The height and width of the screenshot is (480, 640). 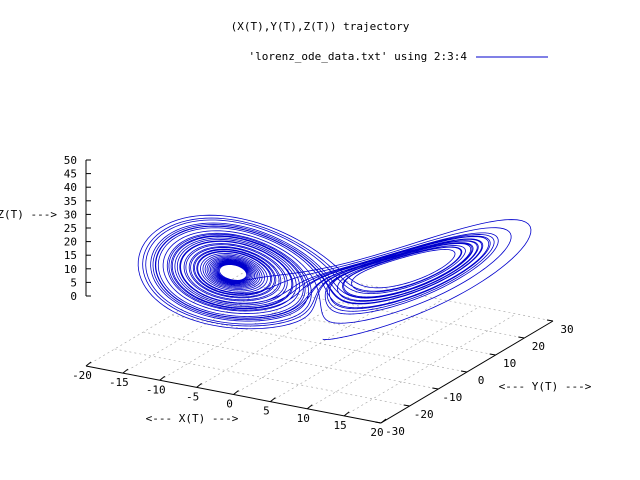 I want to click on z-tick-label: 0, so click(x=73, y=296).